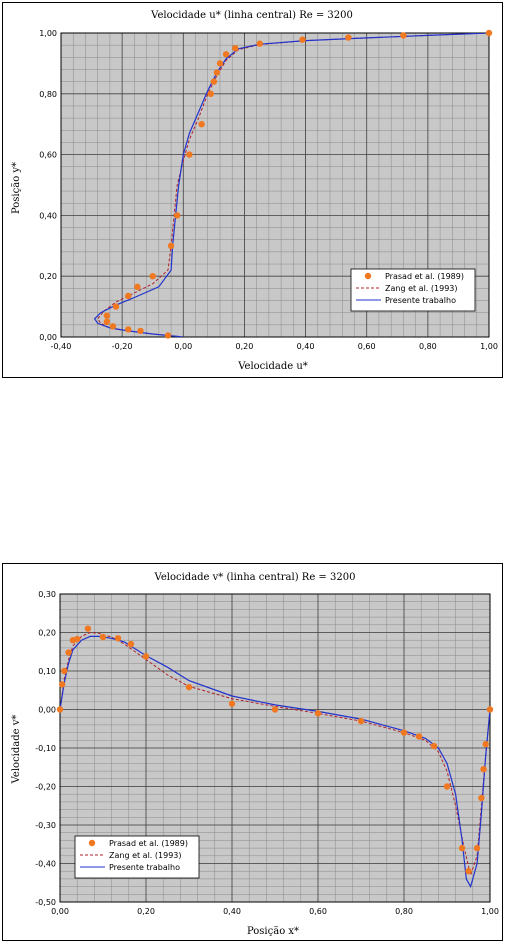 Image resolution: width=505 pixels, height=941 pixels. Describe the element at coordinates (45, 825) in the screenshot. I see `y-tick-label: -0,30` at that location.